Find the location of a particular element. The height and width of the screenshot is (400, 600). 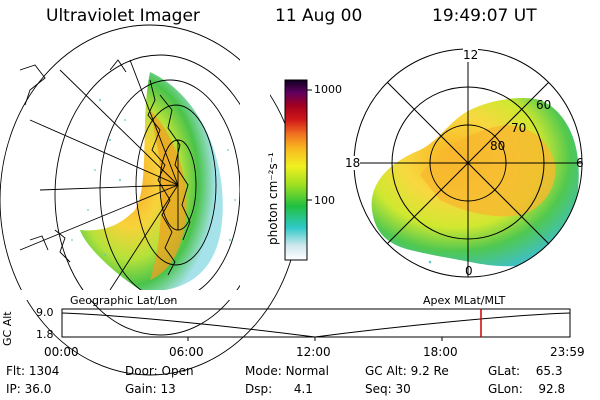

glon-value: 92.8 is located at coordinates (552, 389).